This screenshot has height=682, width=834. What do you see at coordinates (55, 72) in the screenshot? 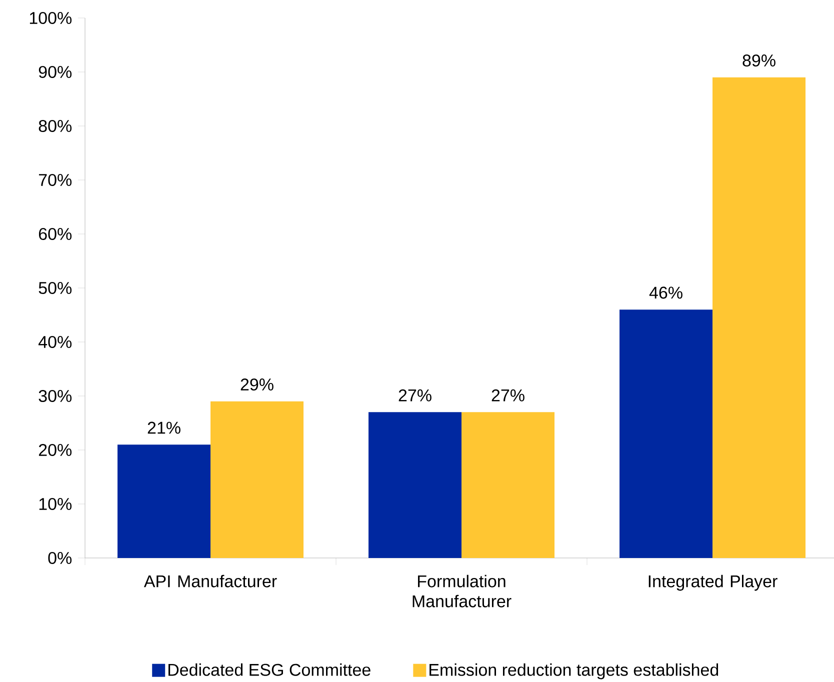
I see `y-tick-label: 90%` at bounding box center [55, 72].